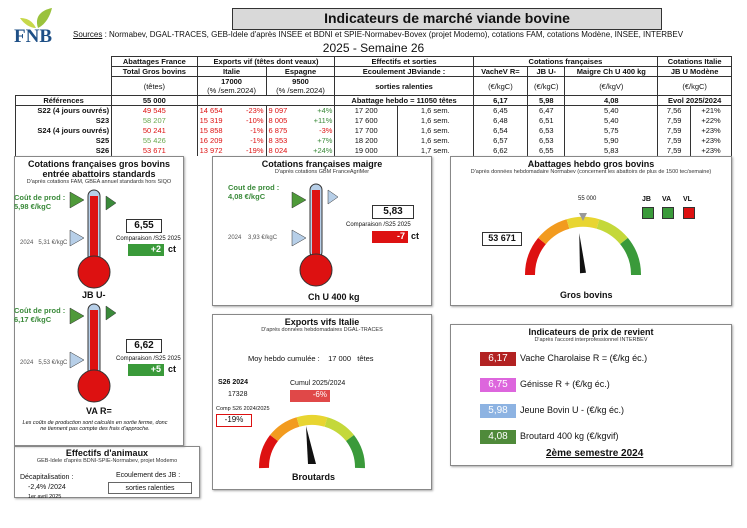  I want to click on fnb-logo, so click(40, 28).